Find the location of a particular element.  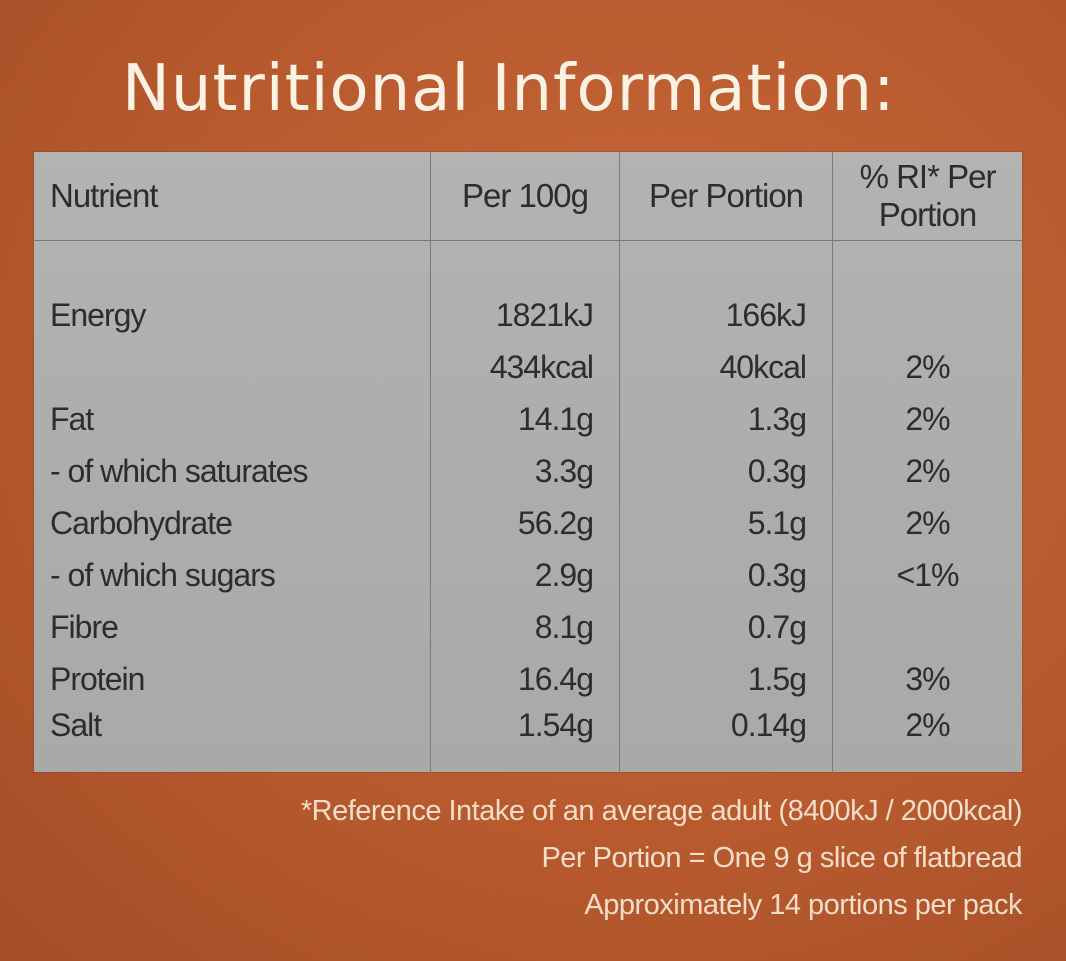

row-ri: 3% is located at coordinates (927, 679).